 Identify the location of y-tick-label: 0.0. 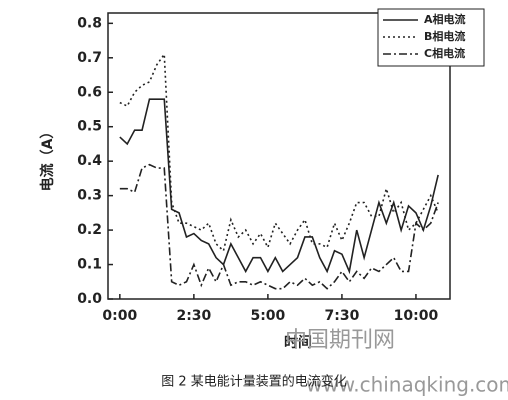
(89, 299).